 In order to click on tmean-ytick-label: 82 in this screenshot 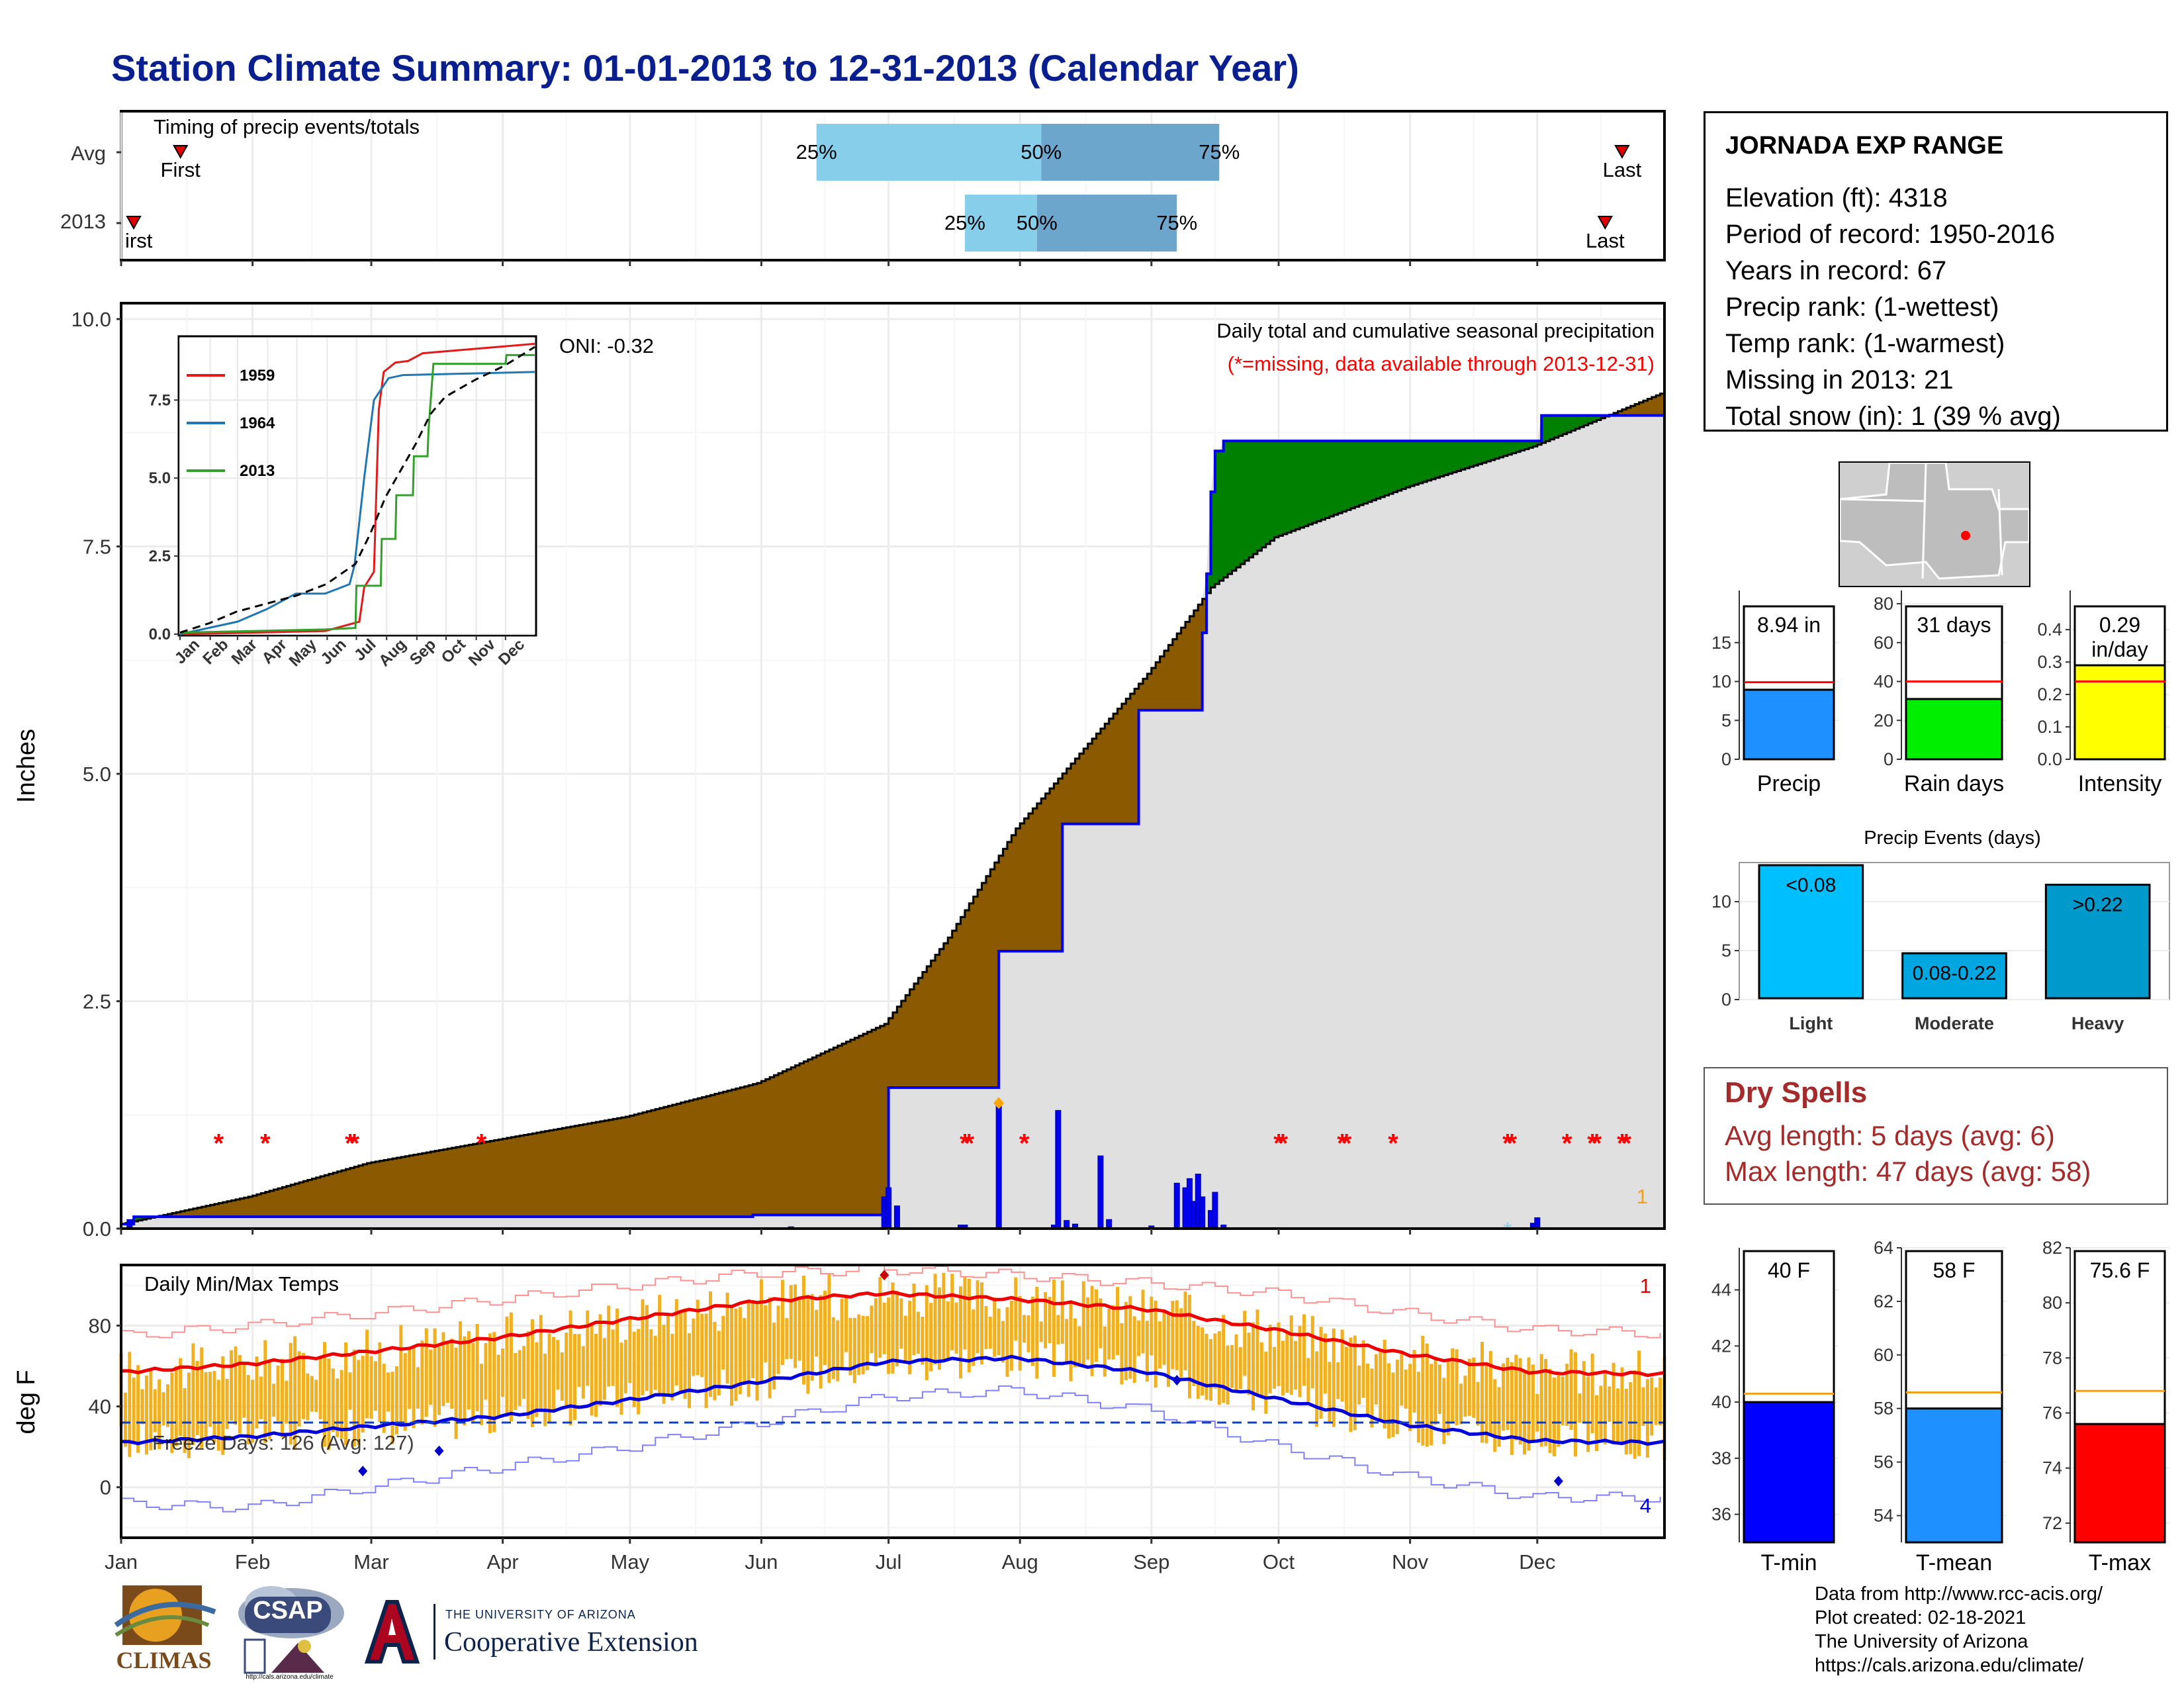, I will do `click(2052, 1248)`.